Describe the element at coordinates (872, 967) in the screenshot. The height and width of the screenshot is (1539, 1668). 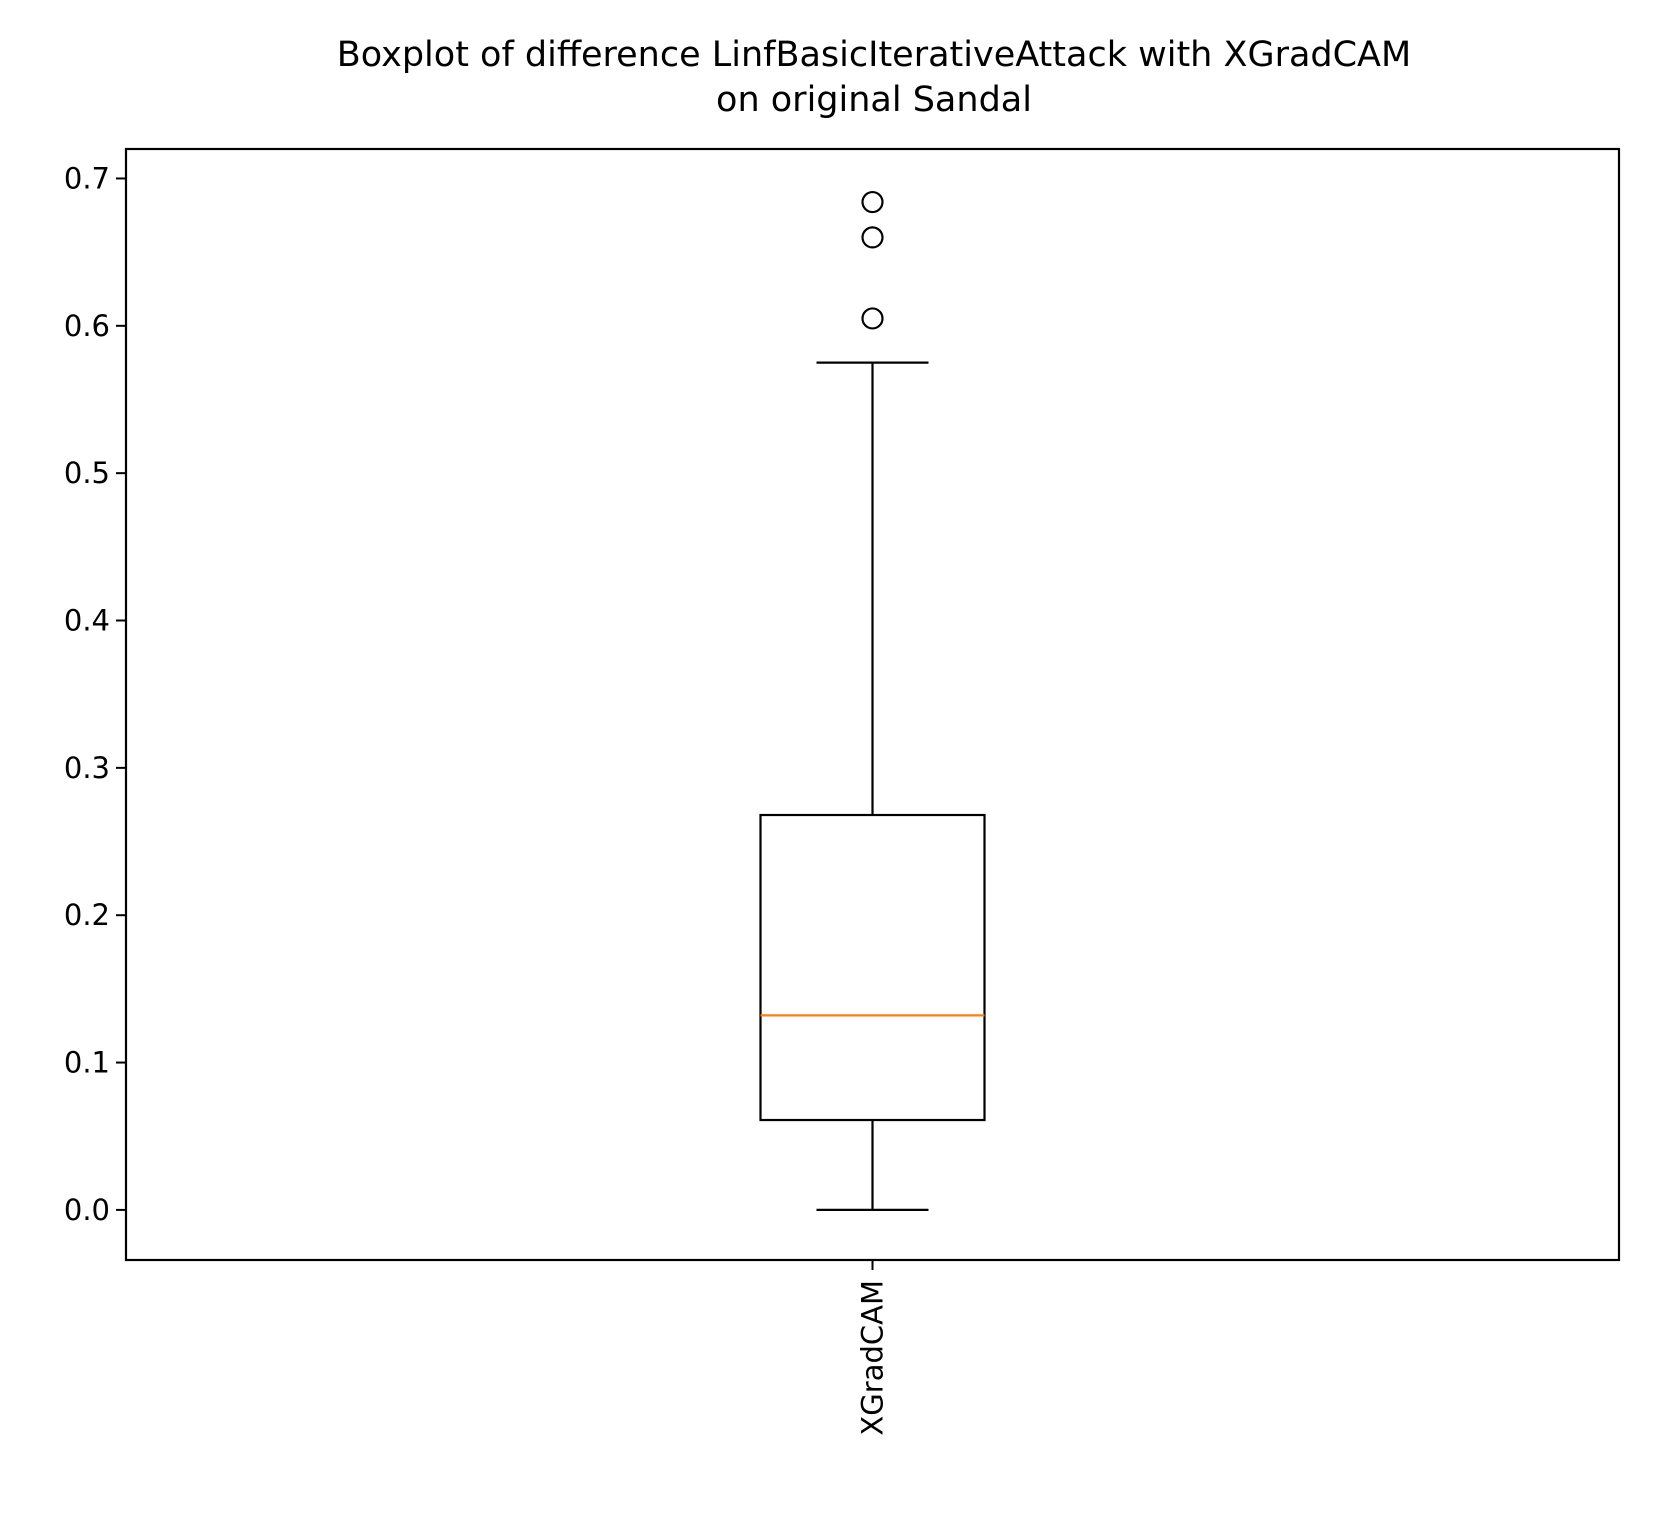
I see `iqr-box` at that location.